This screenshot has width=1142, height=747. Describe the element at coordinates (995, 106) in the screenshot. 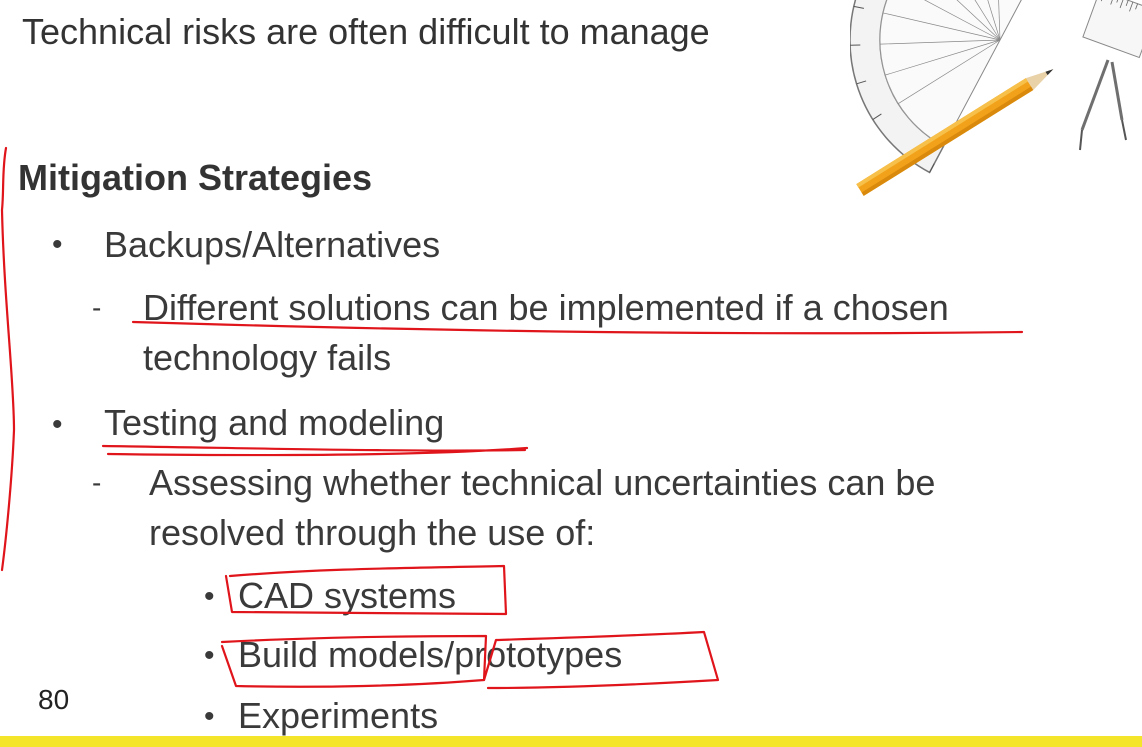

I see `protractor-pencil-compass-icon` at that location.